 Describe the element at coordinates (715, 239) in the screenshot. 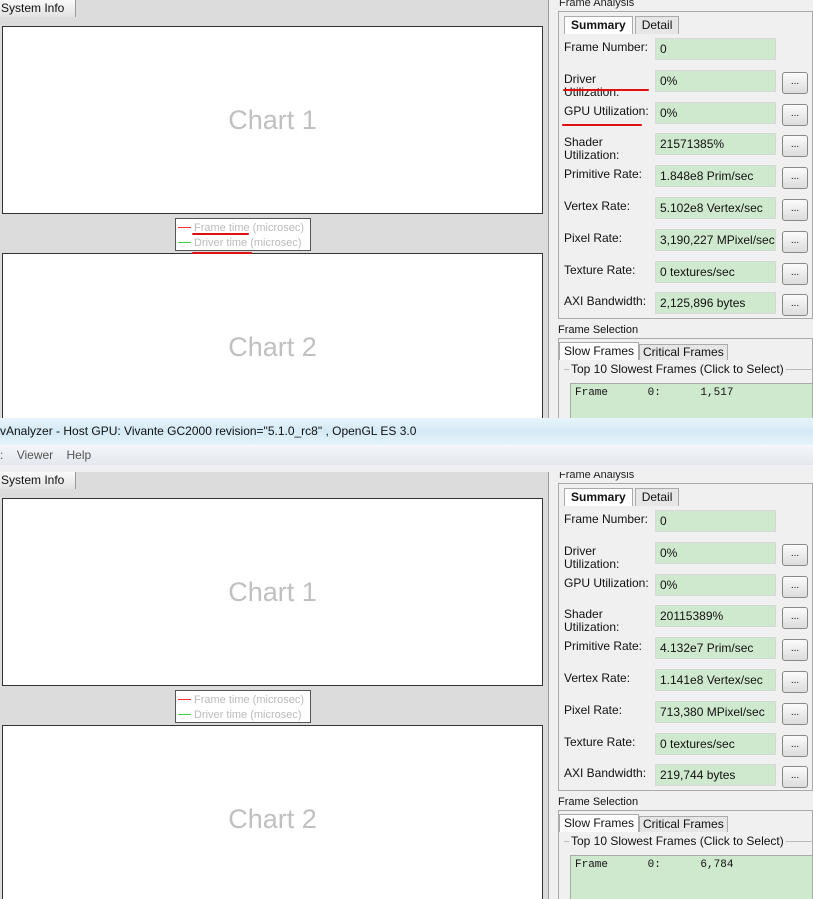

I see `row-value-field: 3,190,227 MPixel/sec` at that location.